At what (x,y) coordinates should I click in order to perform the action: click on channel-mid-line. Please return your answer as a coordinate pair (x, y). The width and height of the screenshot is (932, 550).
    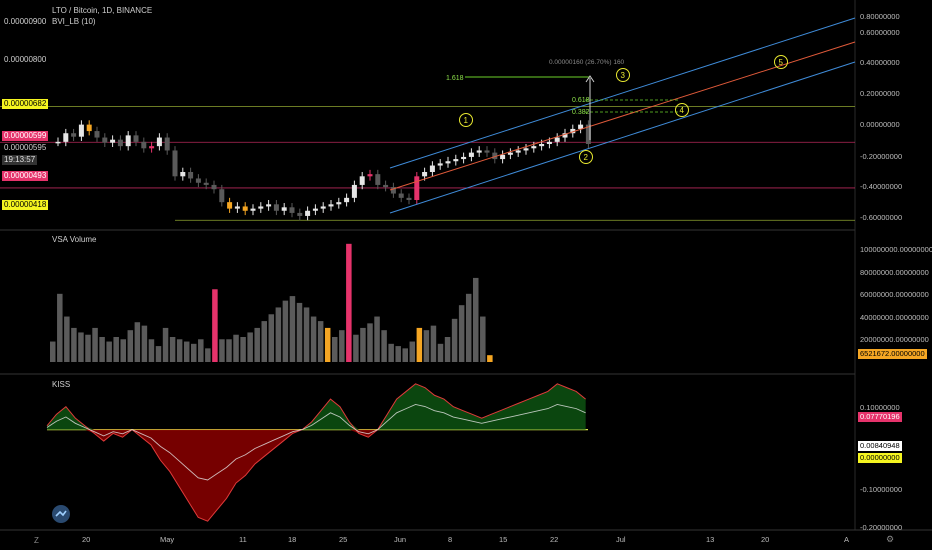
    Looking at the image, I should click on (622, 116).